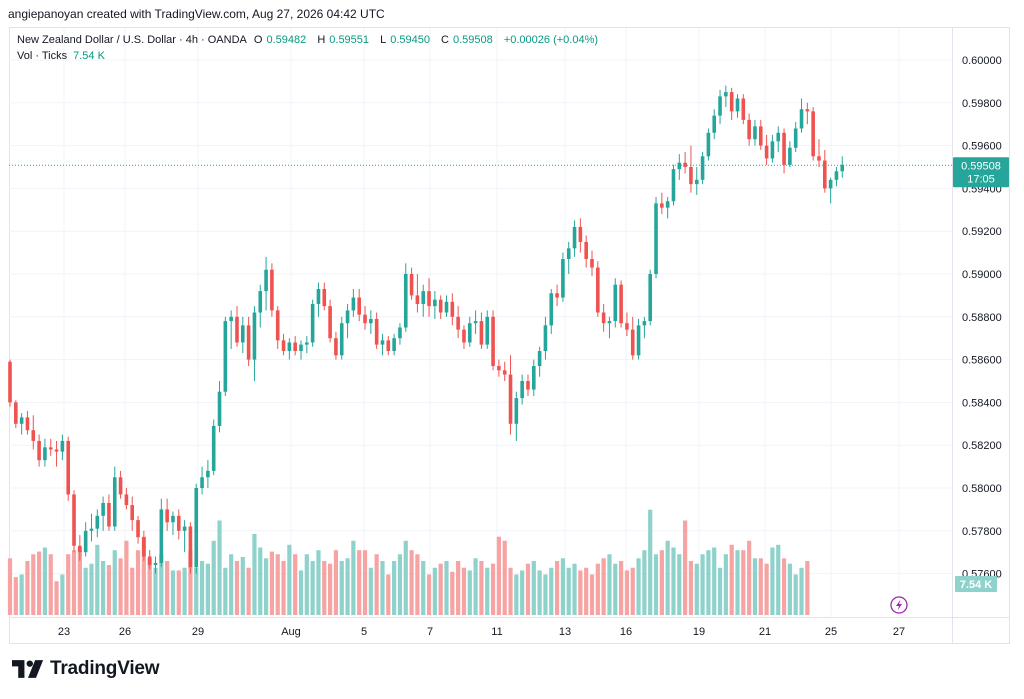 The height and width of the screenshot is (699, 1024). I want to click on time-axis-label: 23, so click(64, 632).